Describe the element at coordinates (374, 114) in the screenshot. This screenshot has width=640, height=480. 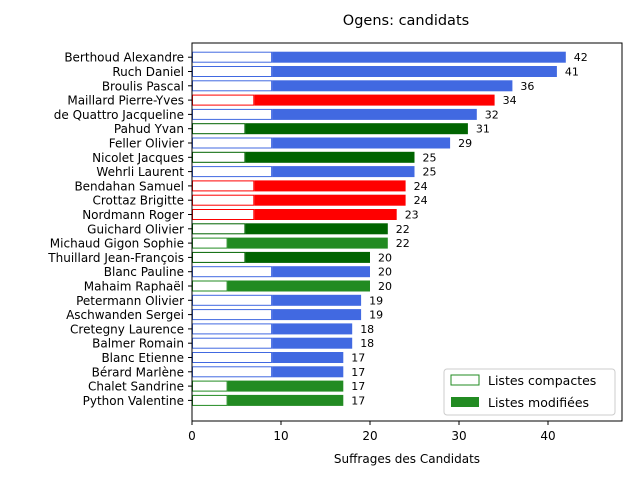
I see `candidate-4-modified-bar` at that location.